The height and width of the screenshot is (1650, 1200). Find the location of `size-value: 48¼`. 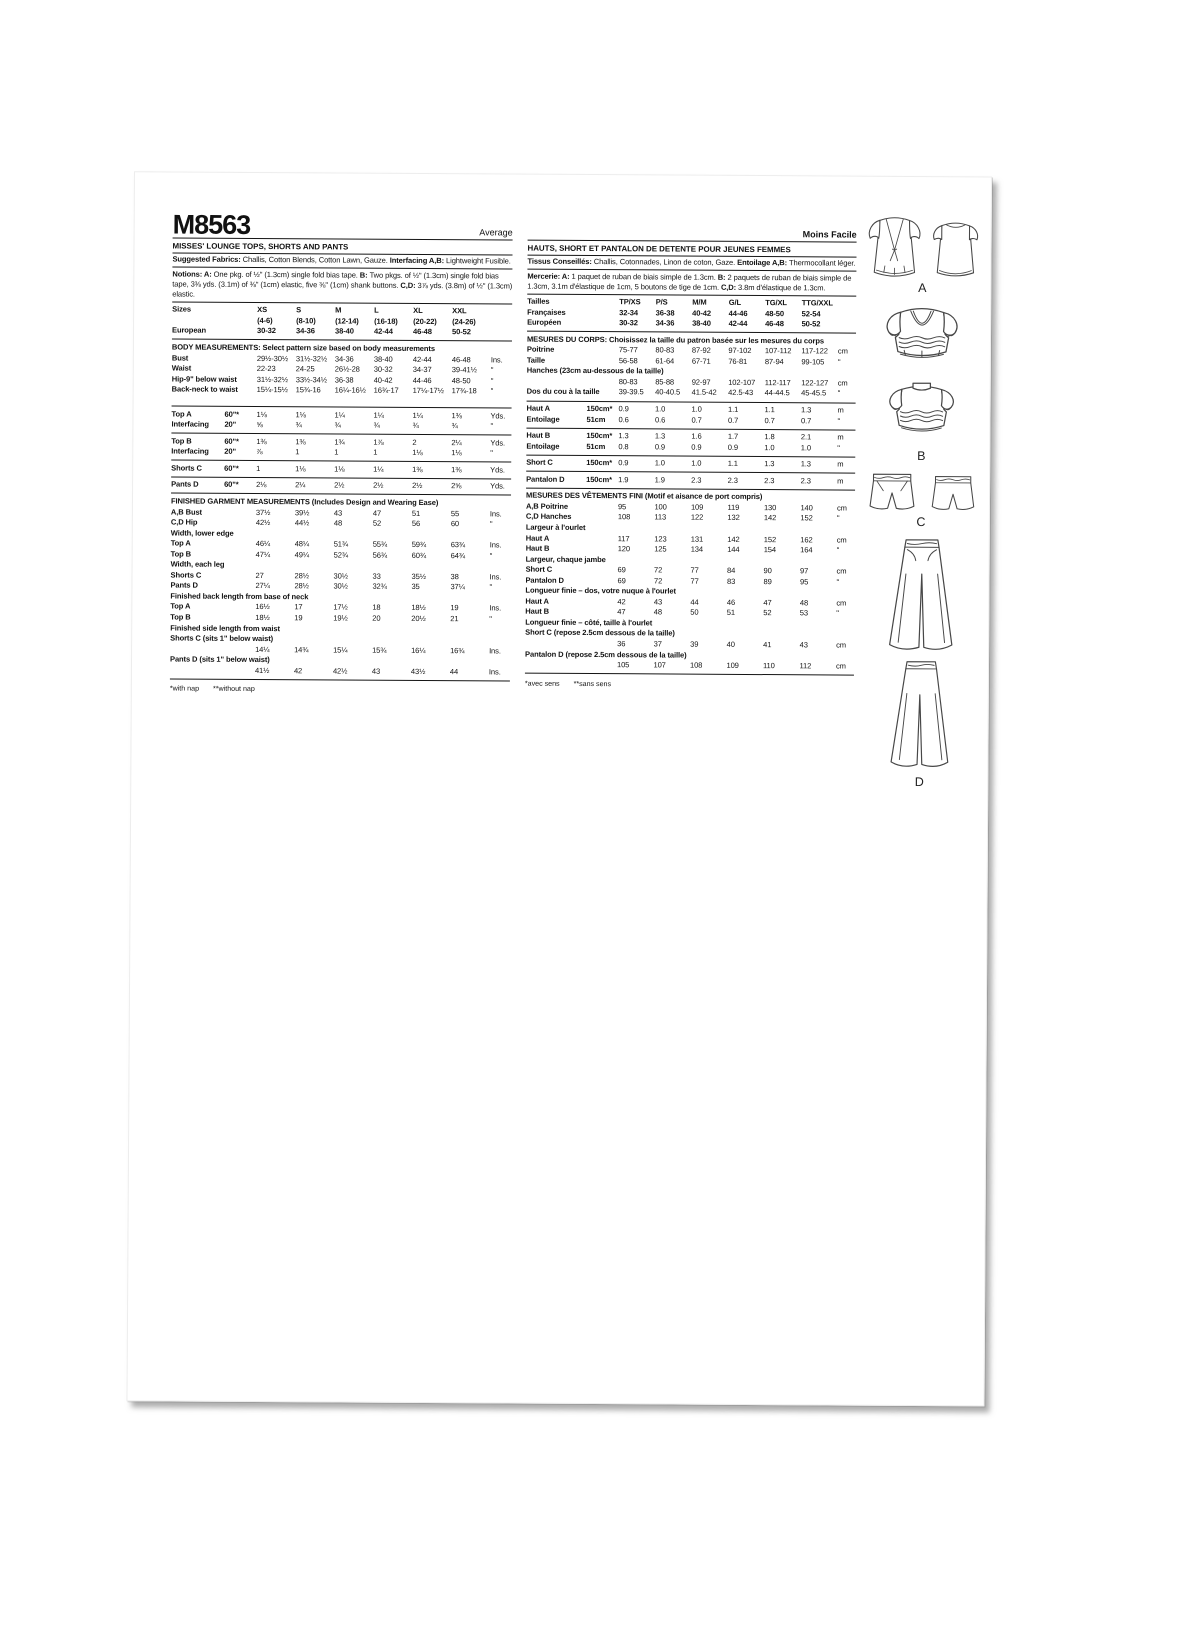

size-value: 48¼ is located at coordinates (302, 544).